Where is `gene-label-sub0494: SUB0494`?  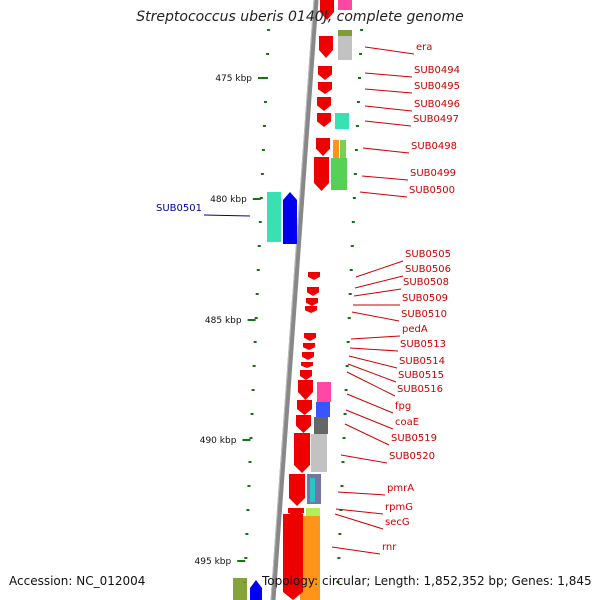
gene-label-sub0494: SUB0494 is located at coordinates (437, 70).